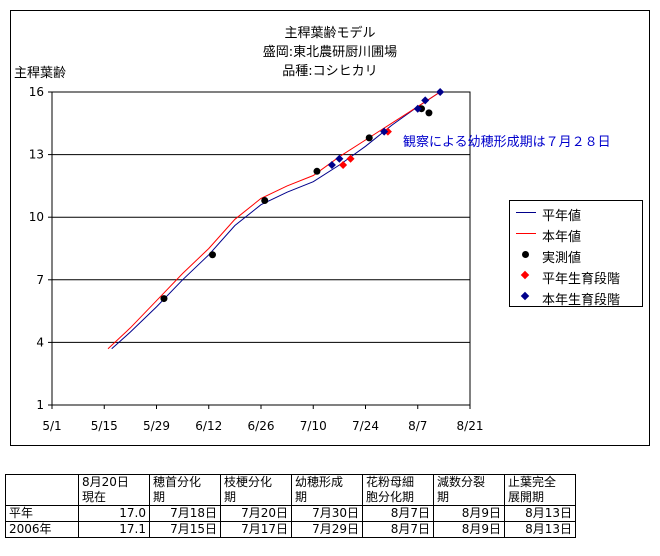  Describe the element at coordinates (327, 529) in the screenshot. I see `table-cell: 7月29日` at that location.